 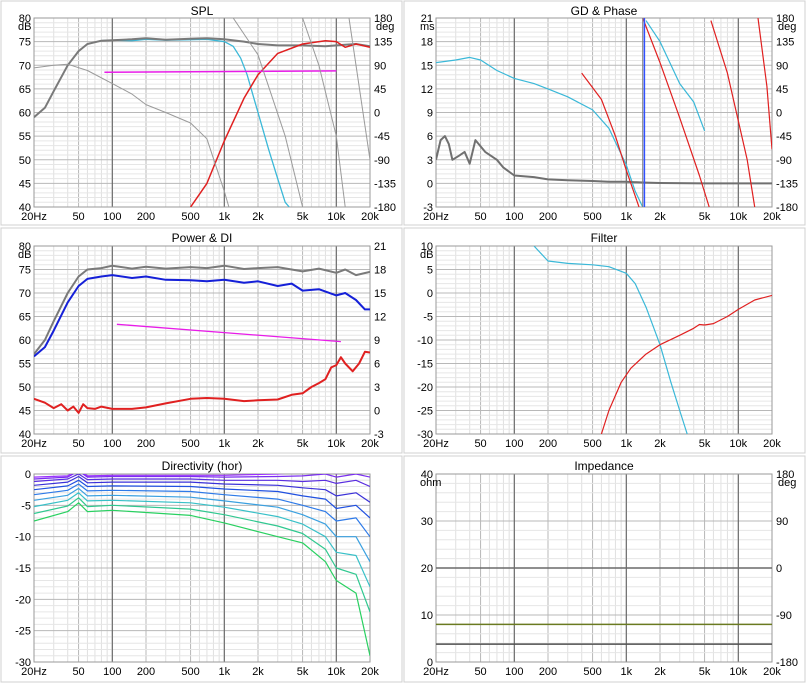 I want to click on gd-phase-series-3-line, so click(x=610, y=139).